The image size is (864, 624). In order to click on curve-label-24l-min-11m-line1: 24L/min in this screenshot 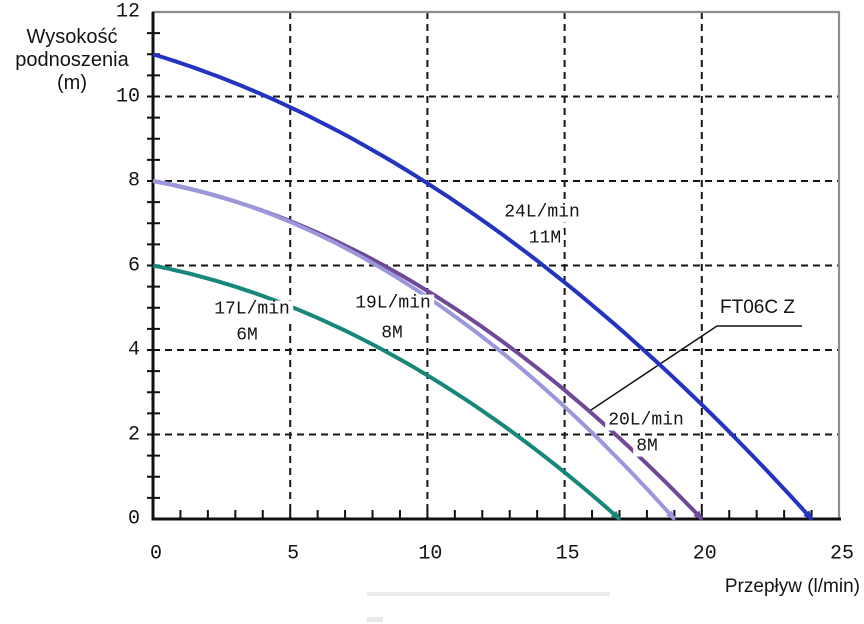, I will do `click(542, 213)`.